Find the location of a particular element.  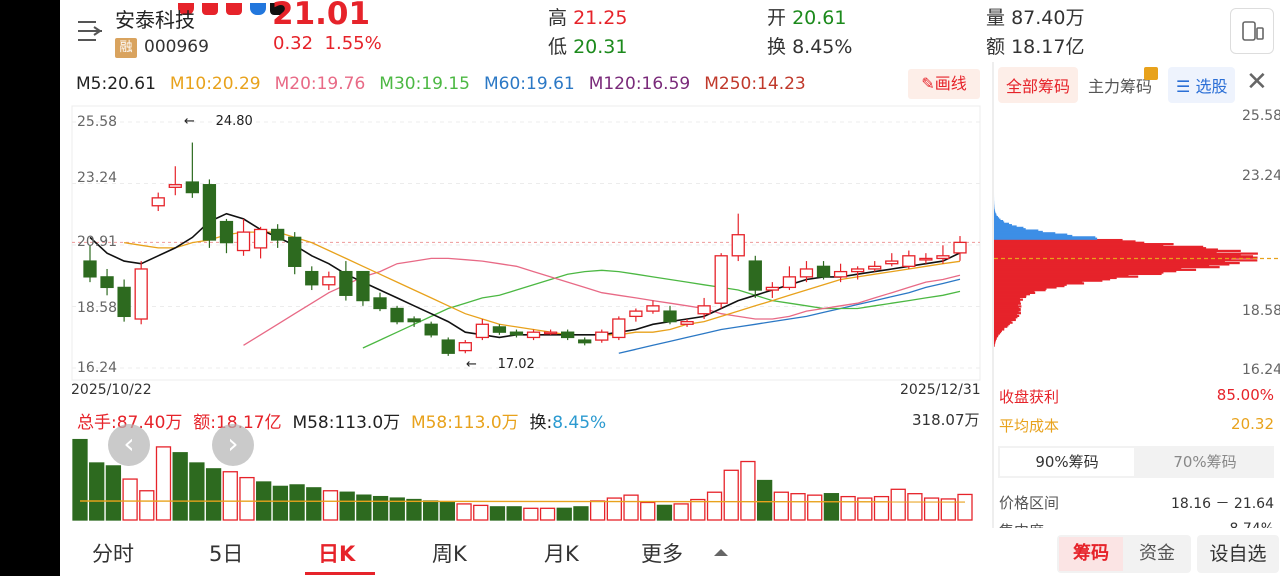

volume-max-label: 318.07万 is located at coordinates (946, 420).